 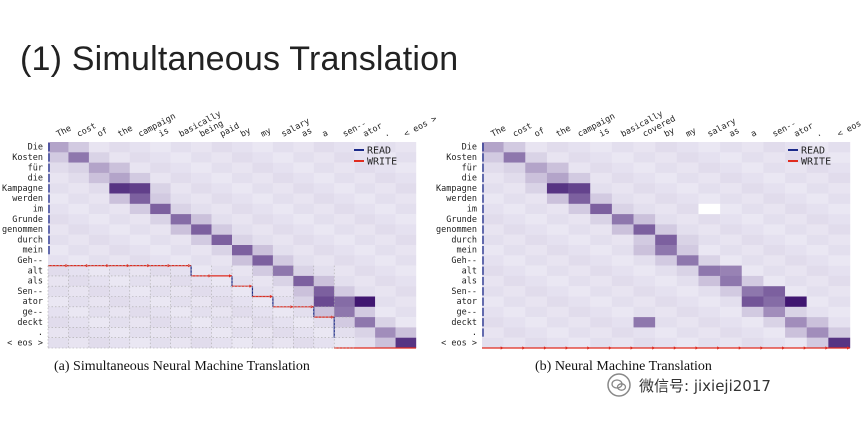 What do you see at coordinates (467, 313) in the screenshot?
I see `target-token-label: ge--` at bounding box center [467, 313].